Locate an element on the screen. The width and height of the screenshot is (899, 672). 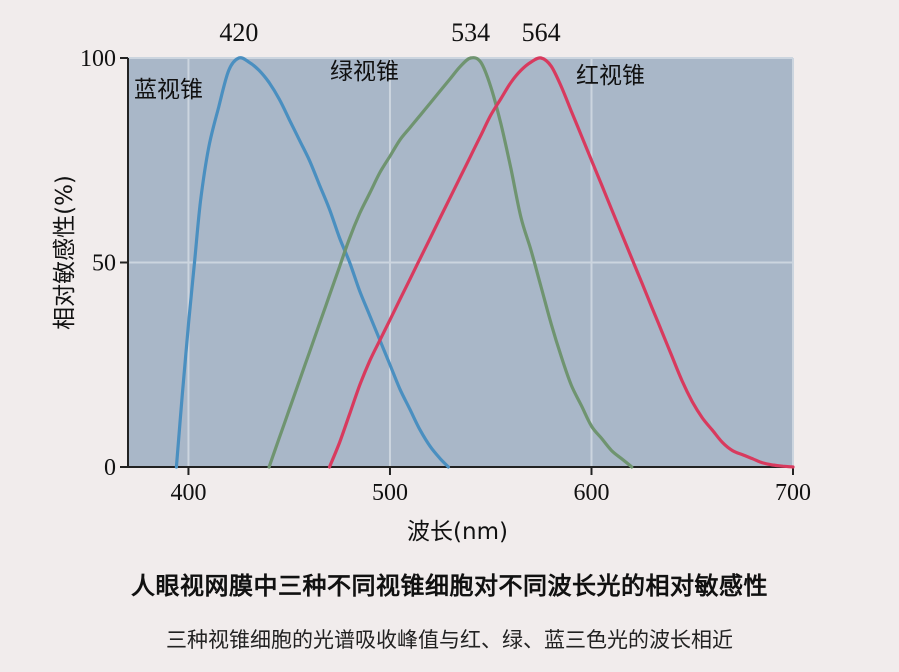
peak-label-1: 420 is located at coordinates (238, 32).